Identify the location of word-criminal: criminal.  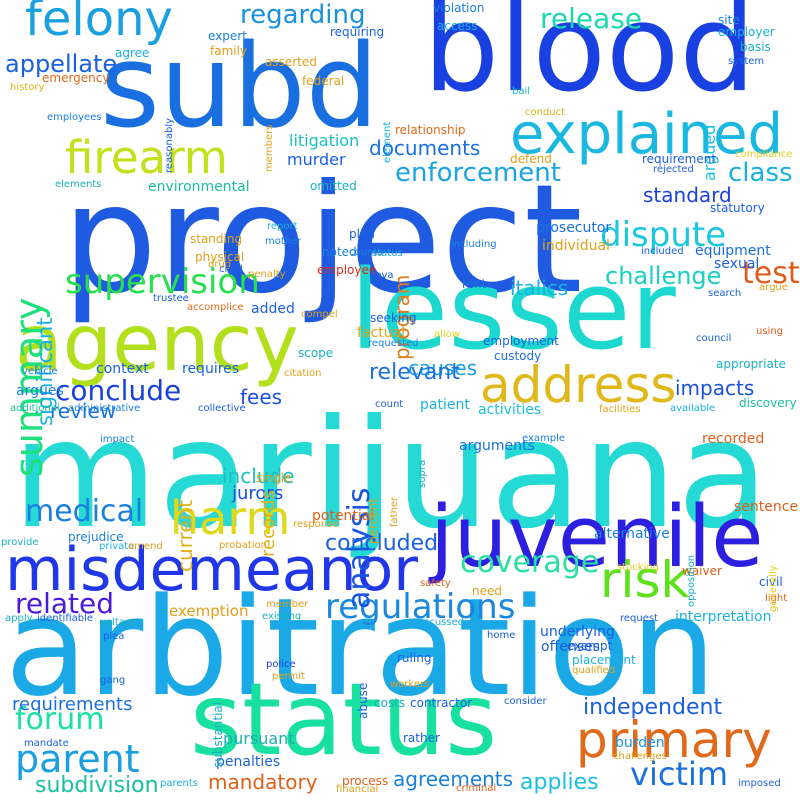
(476, 788).